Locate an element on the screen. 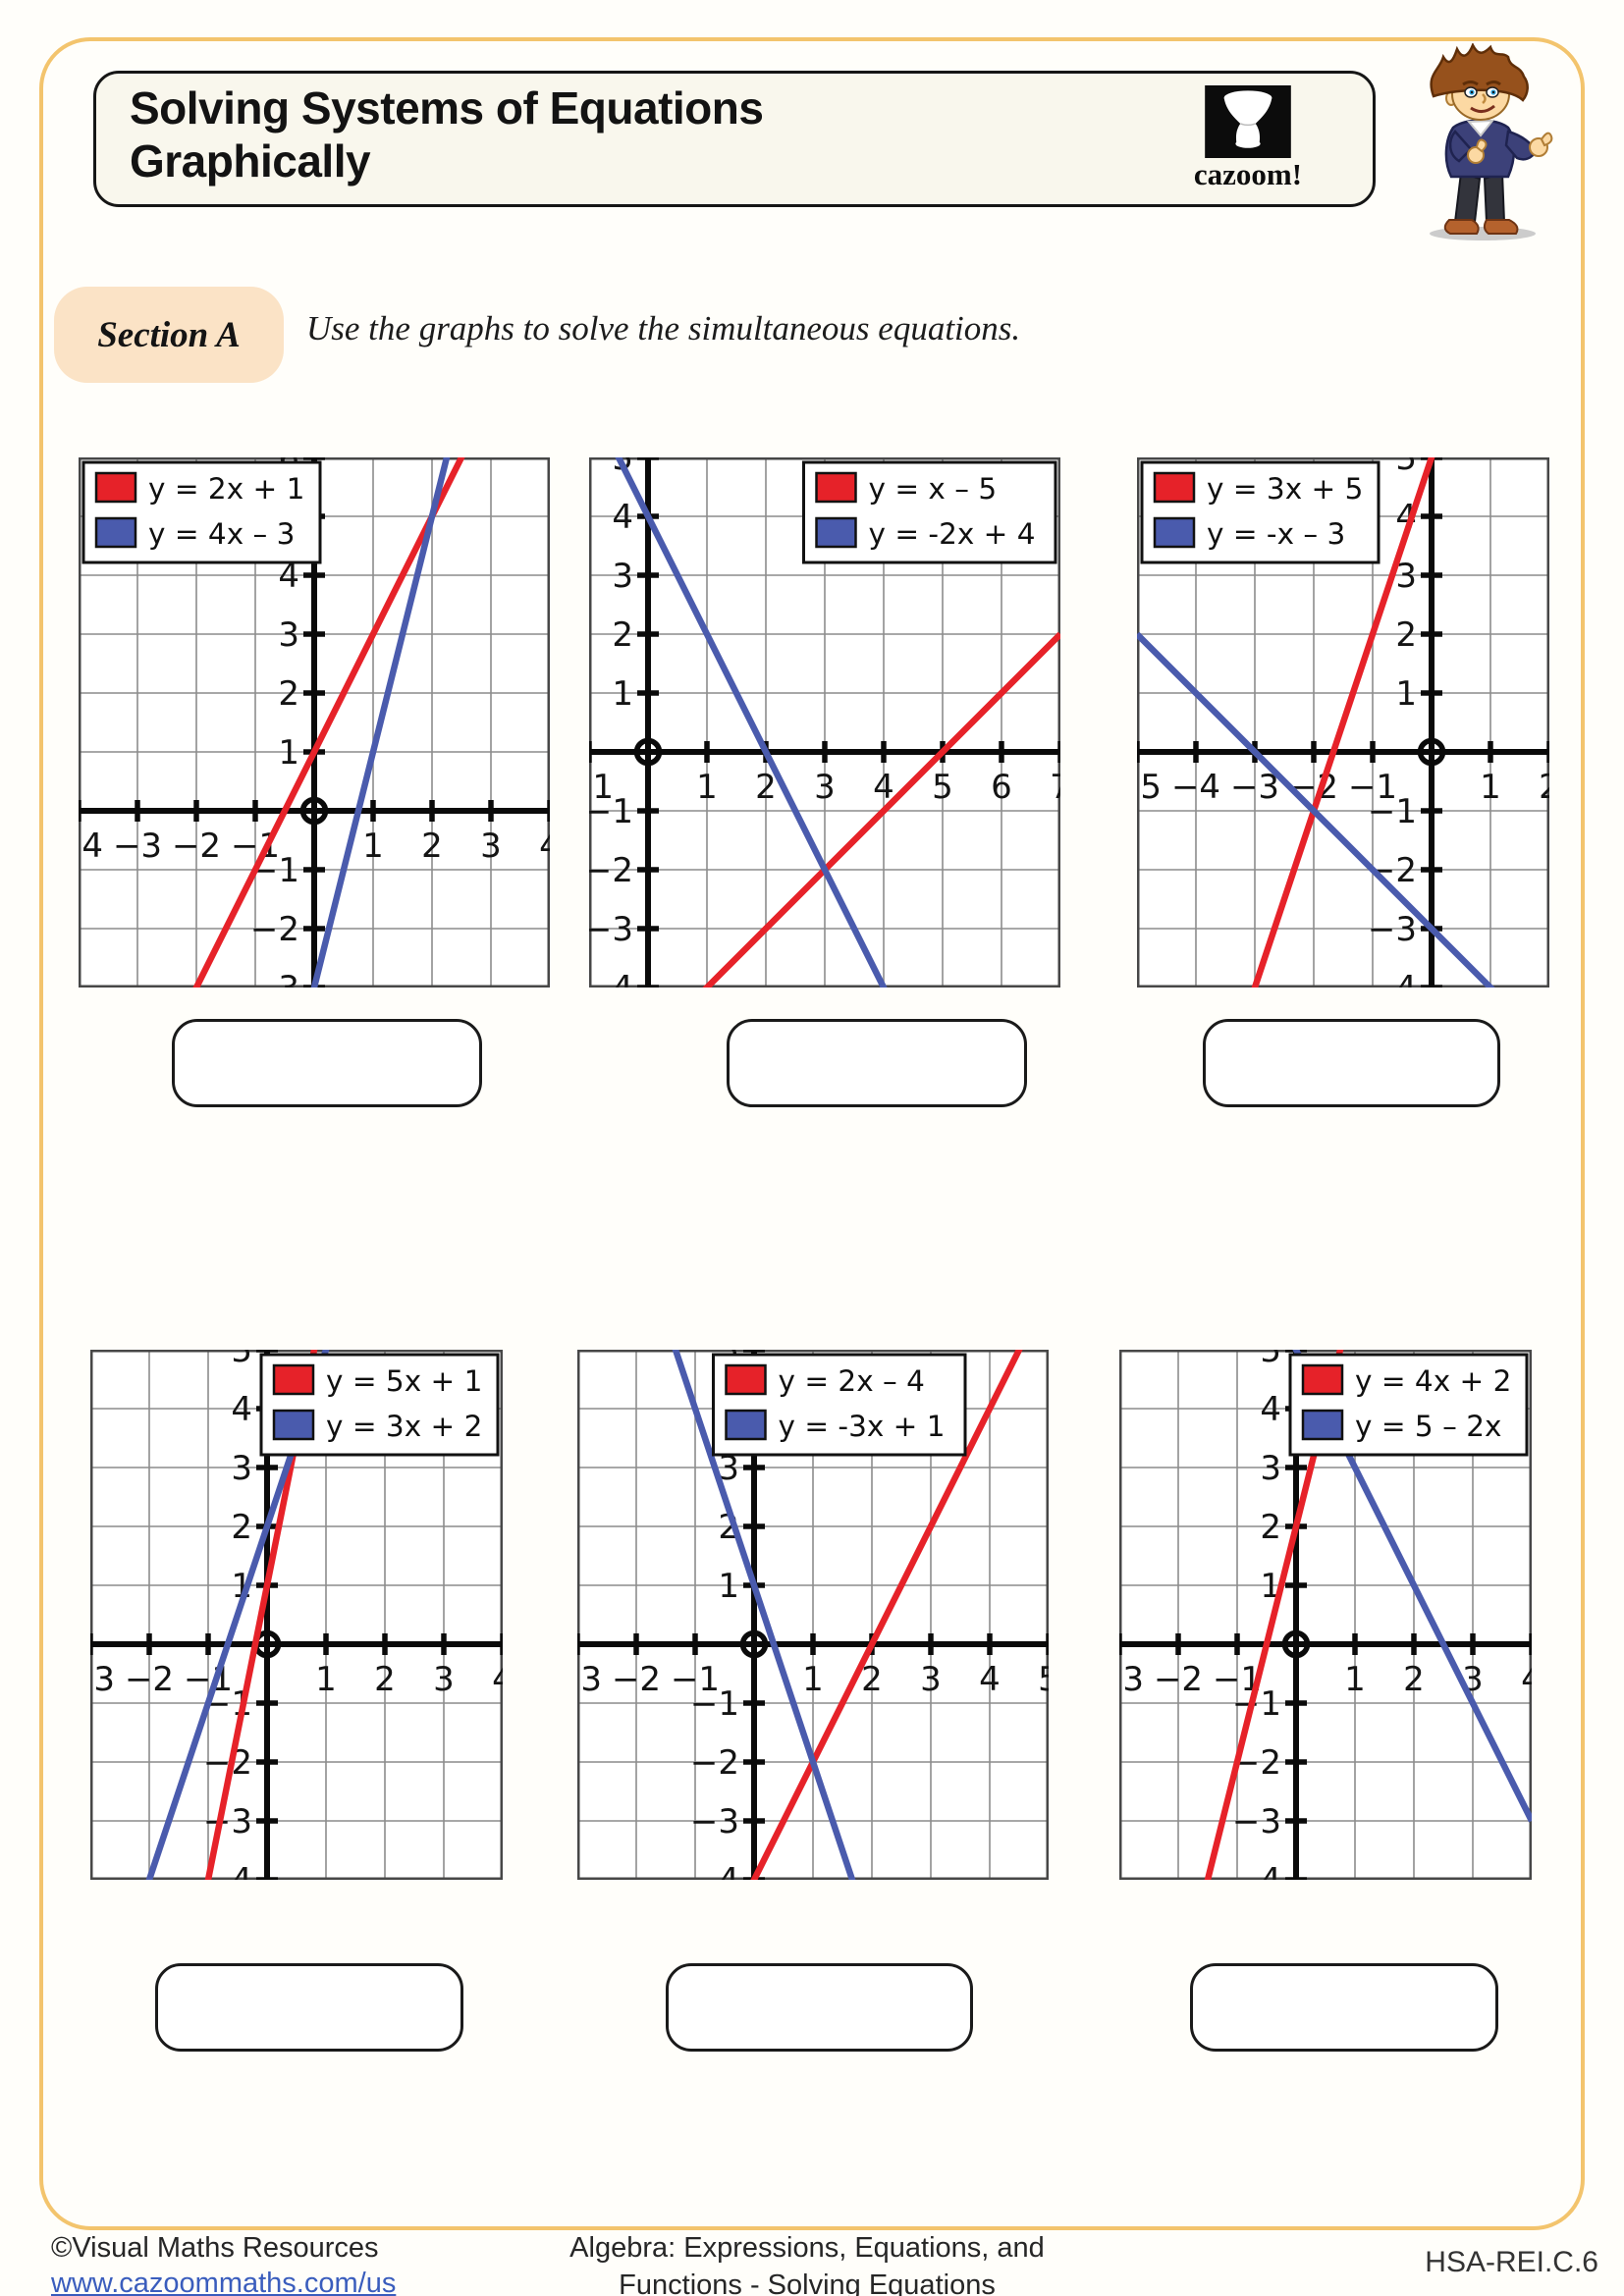  cazoom-logo: cazoom! is located at coordinates (1247, 138).